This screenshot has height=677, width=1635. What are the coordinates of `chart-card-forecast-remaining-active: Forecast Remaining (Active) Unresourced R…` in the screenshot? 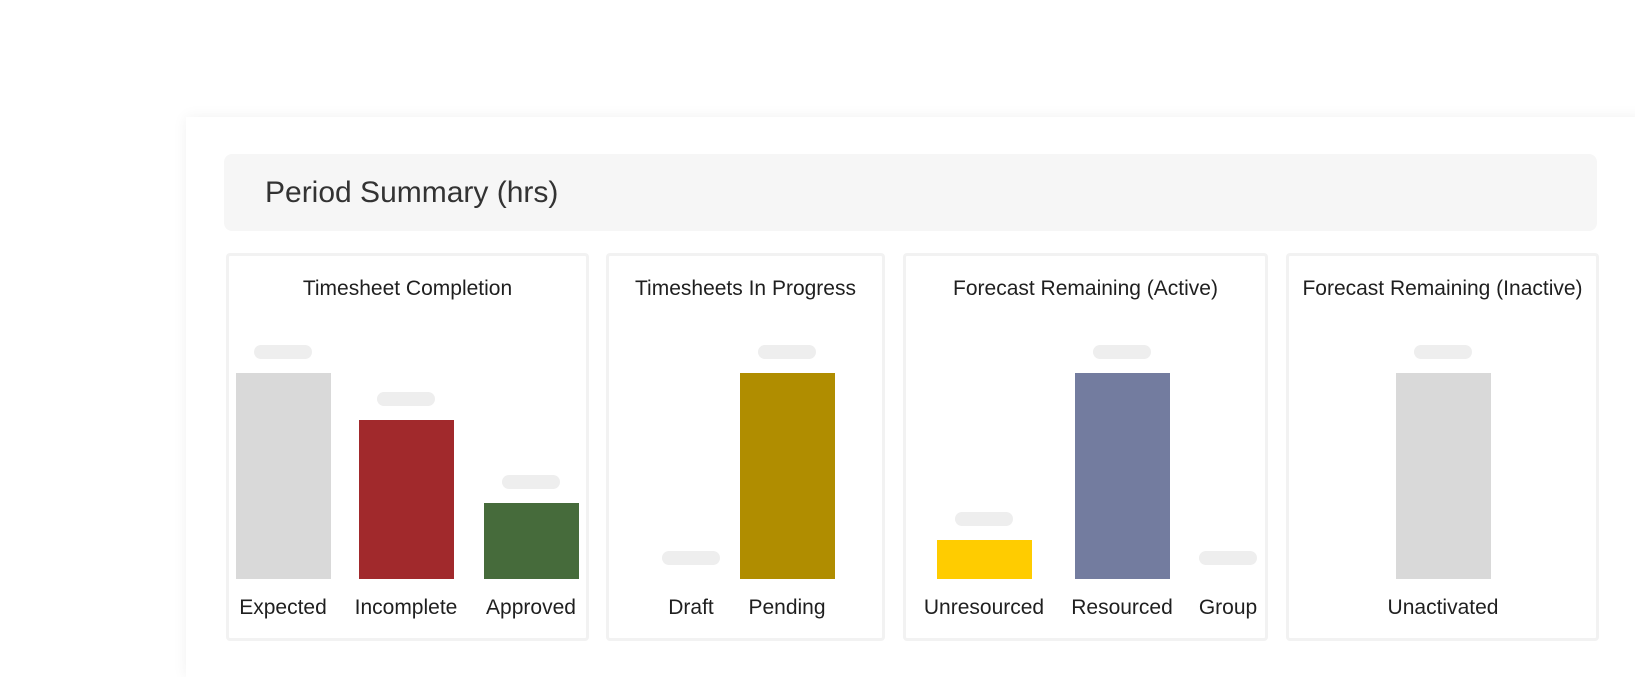 It's located at (1085, 447).